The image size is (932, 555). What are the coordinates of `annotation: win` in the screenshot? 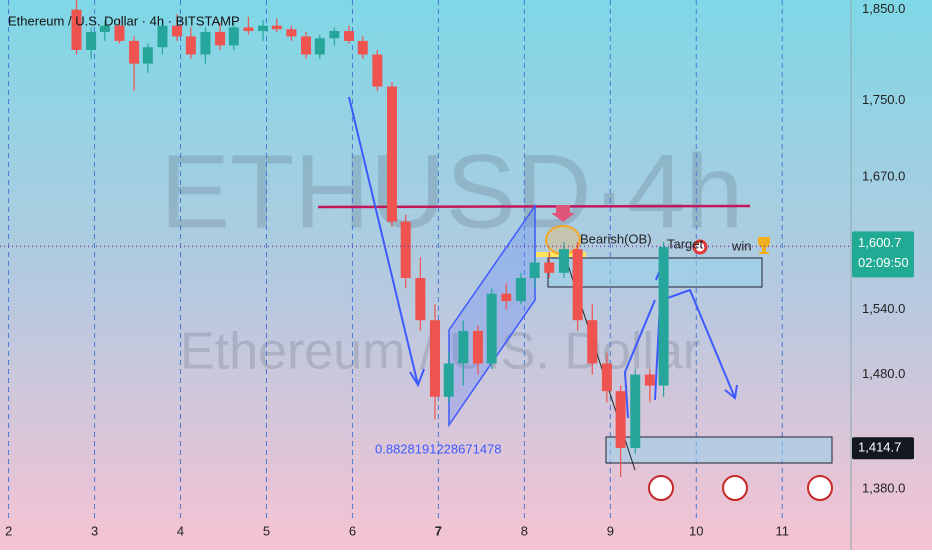 It's located at (741, 245).